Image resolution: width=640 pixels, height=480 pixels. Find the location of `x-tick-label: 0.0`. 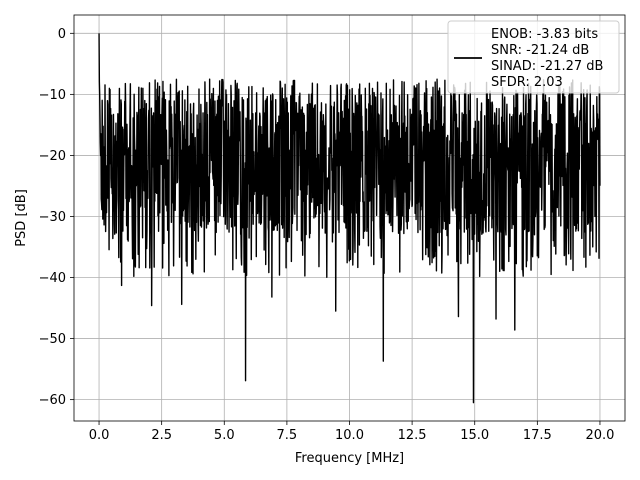

x-tick-label: 0.0 is located at coordinates (99, 435).